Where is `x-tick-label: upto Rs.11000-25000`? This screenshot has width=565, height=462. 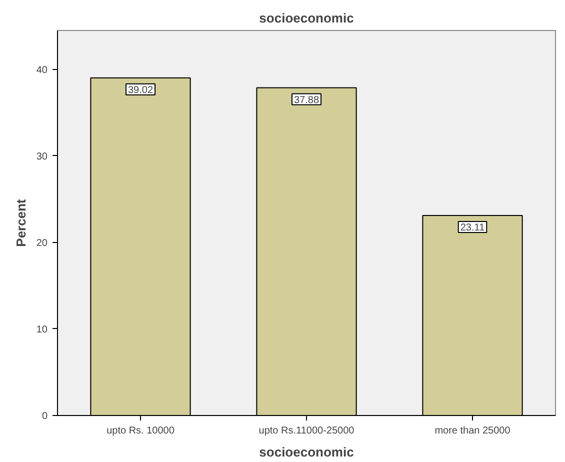 x-tick-label: upto Rs.11000-25000 is located at coordinates (306, 431).